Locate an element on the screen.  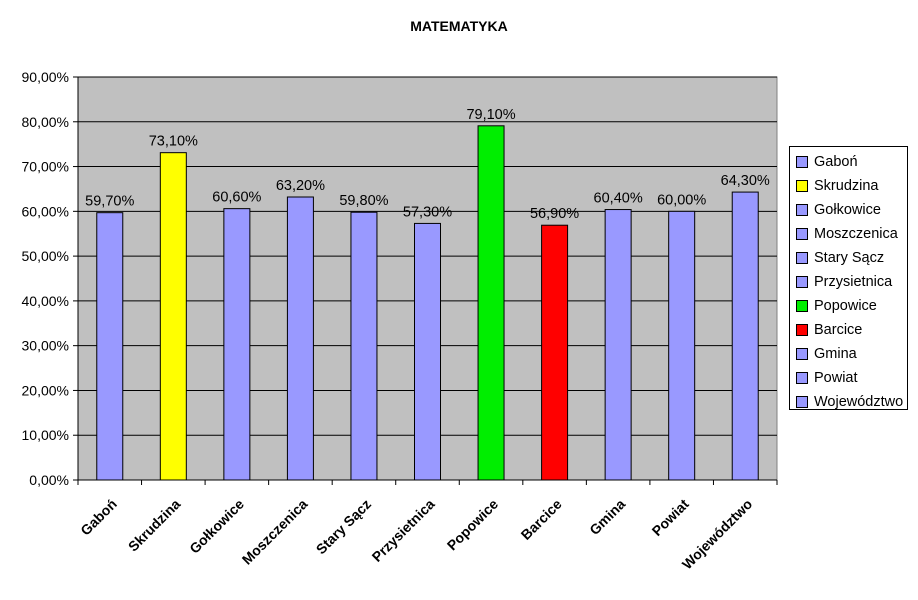
x-tick-label: Skrudzina is located at coordinates (154, 525).